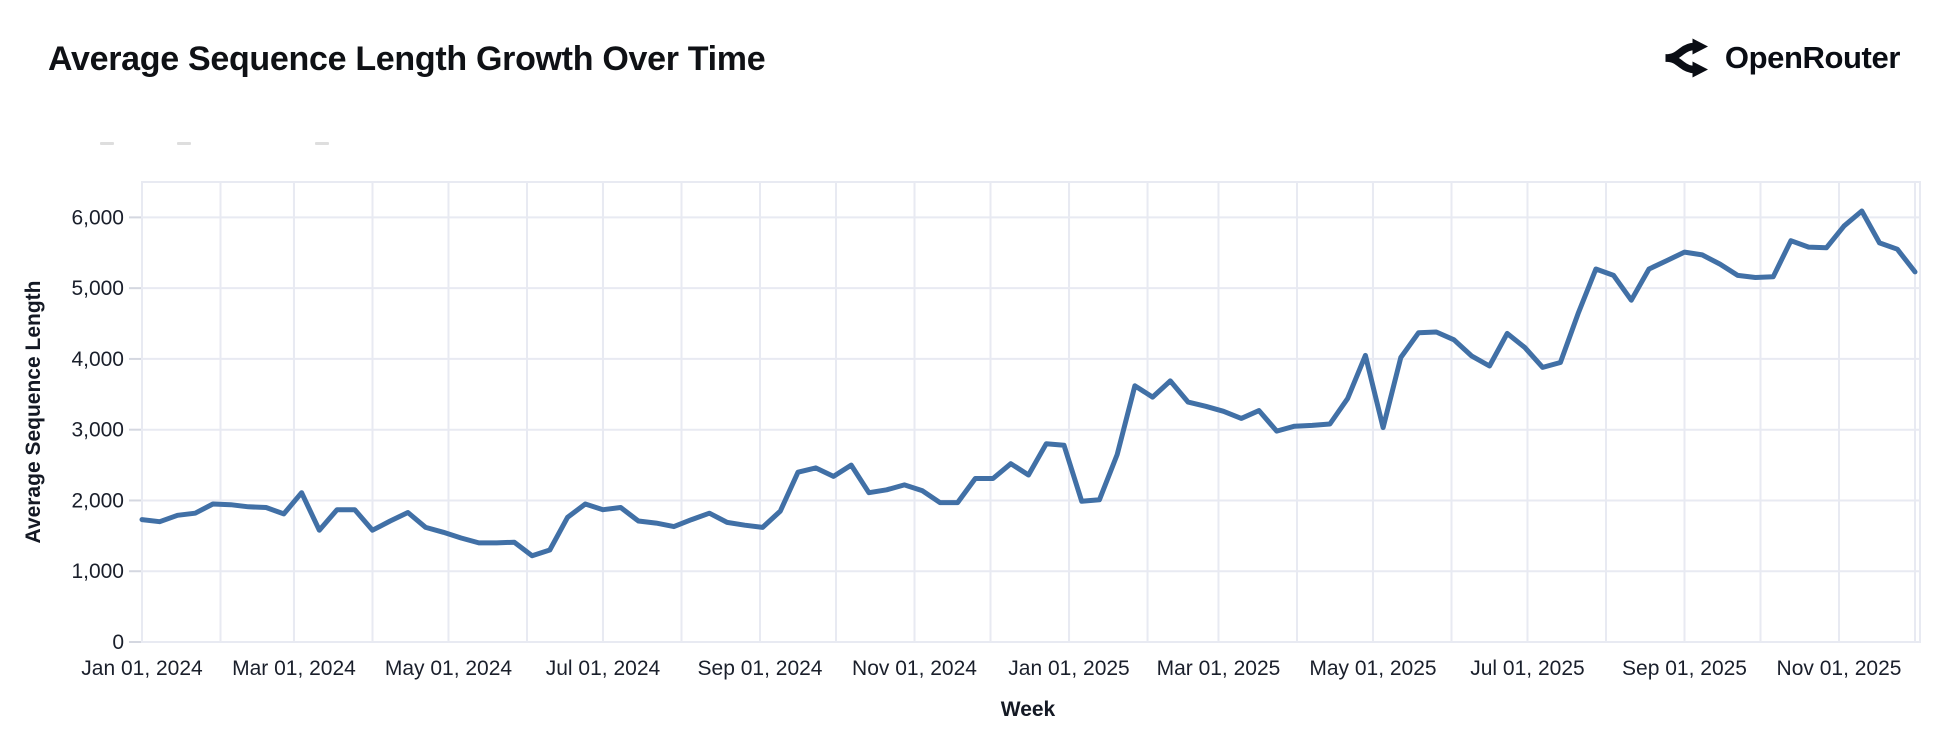 The image size is (1938, 732). What do you see at coordinates (1812, 57) in the screenshot?
I see `brand-name: OpenRouter` at bounding box center [1812, 57].